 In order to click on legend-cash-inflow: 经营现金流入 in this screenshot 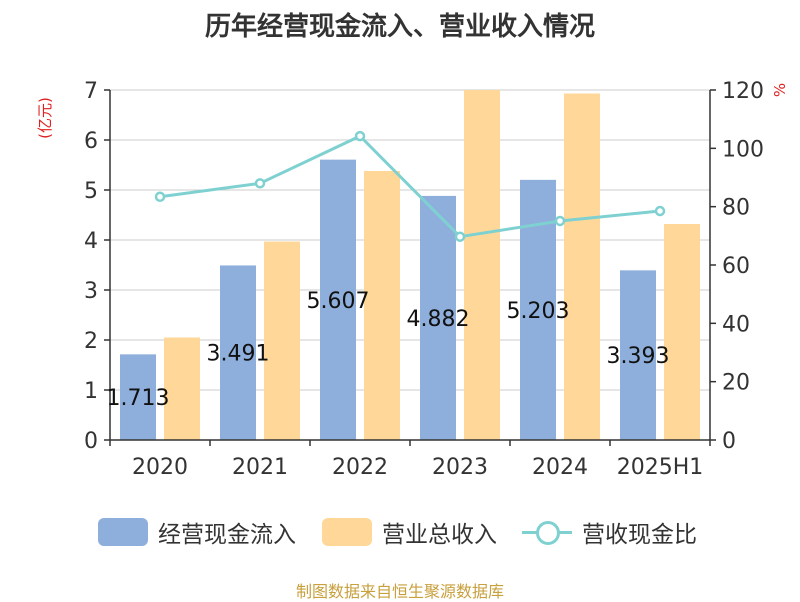, I will do `click(197, 532)`.